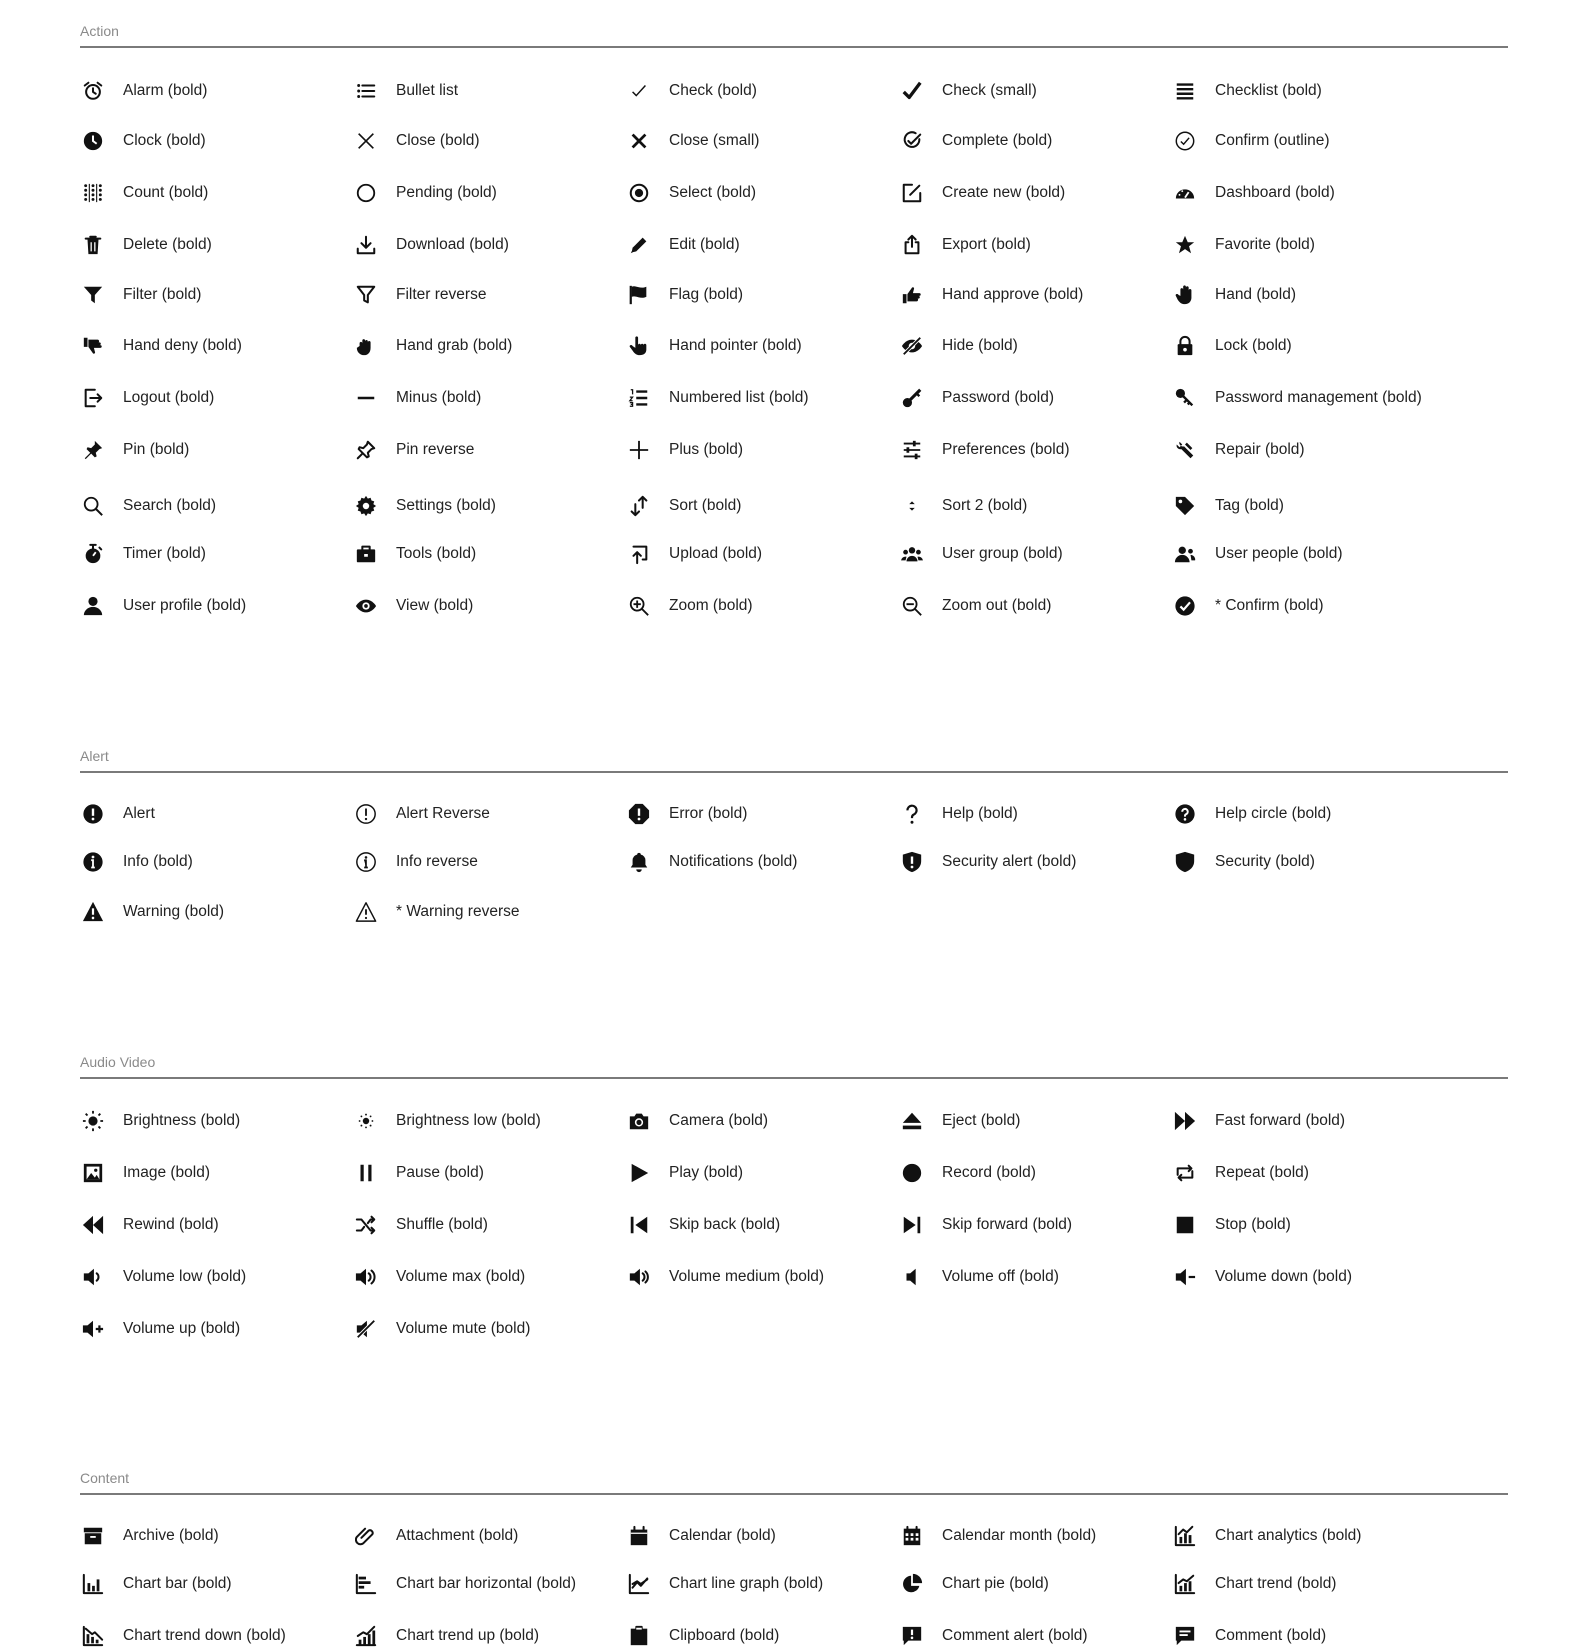 This screenshot has height=1648, width=1588. What do you see at coordinates (204, 1635) in the screenshot?
I see `icon-label: Chart trend down (bold)` at bounding box center [204, 1635].